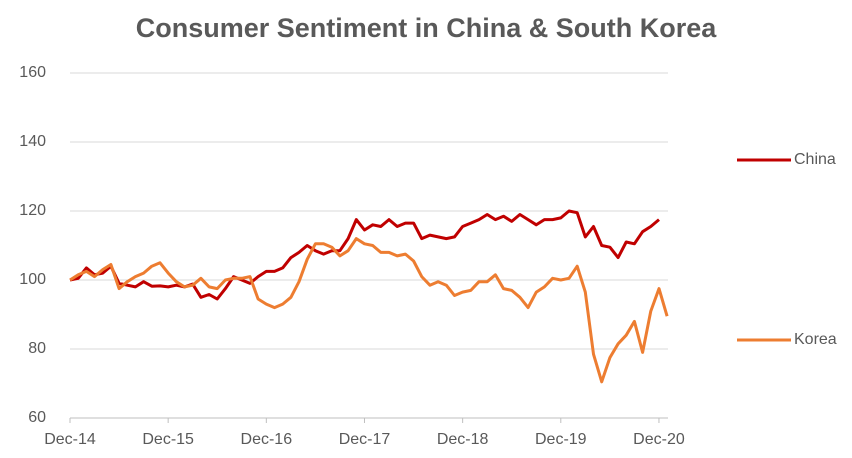 Image resolution: width=852 pixels, height=458 pixels. I want to click on y-tick-label: 140, so click(32, 141).